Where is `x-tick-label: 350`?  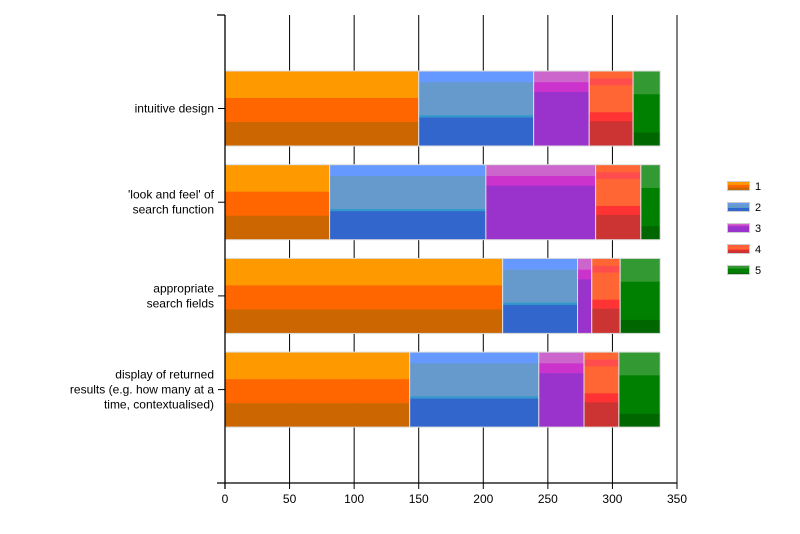
x-tick-label: 350 is located at coordinates (677, 499).